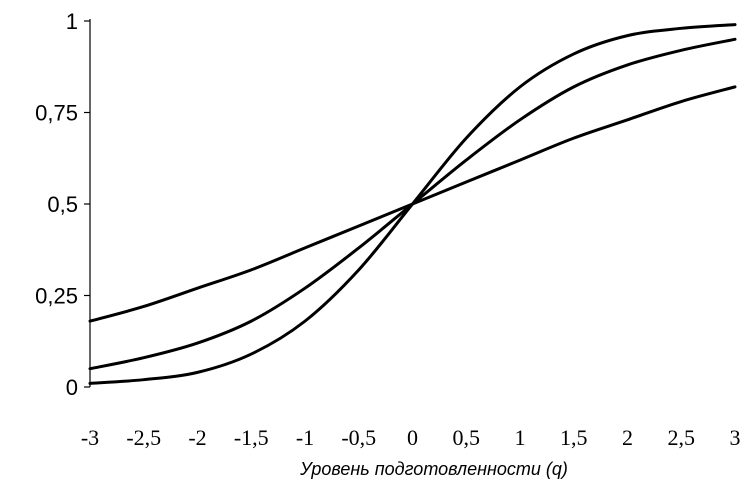 This screenshot has width=745, height=489. I want to click on x-tick-label: 0, so click(412, 437).